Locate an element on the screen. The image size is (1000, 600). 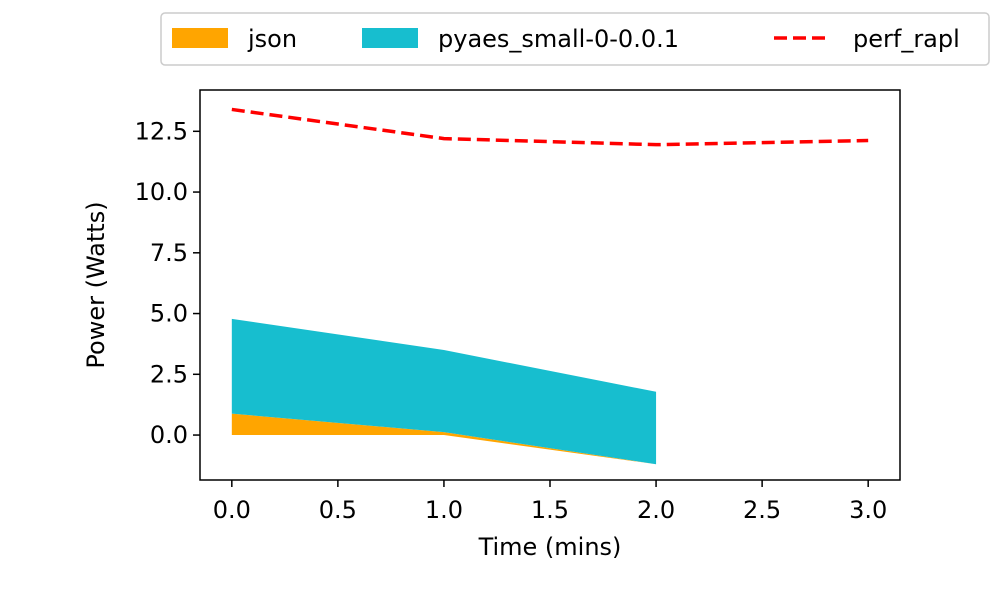
x-tick-label: 1.5 is located at coordinates (550, 510).